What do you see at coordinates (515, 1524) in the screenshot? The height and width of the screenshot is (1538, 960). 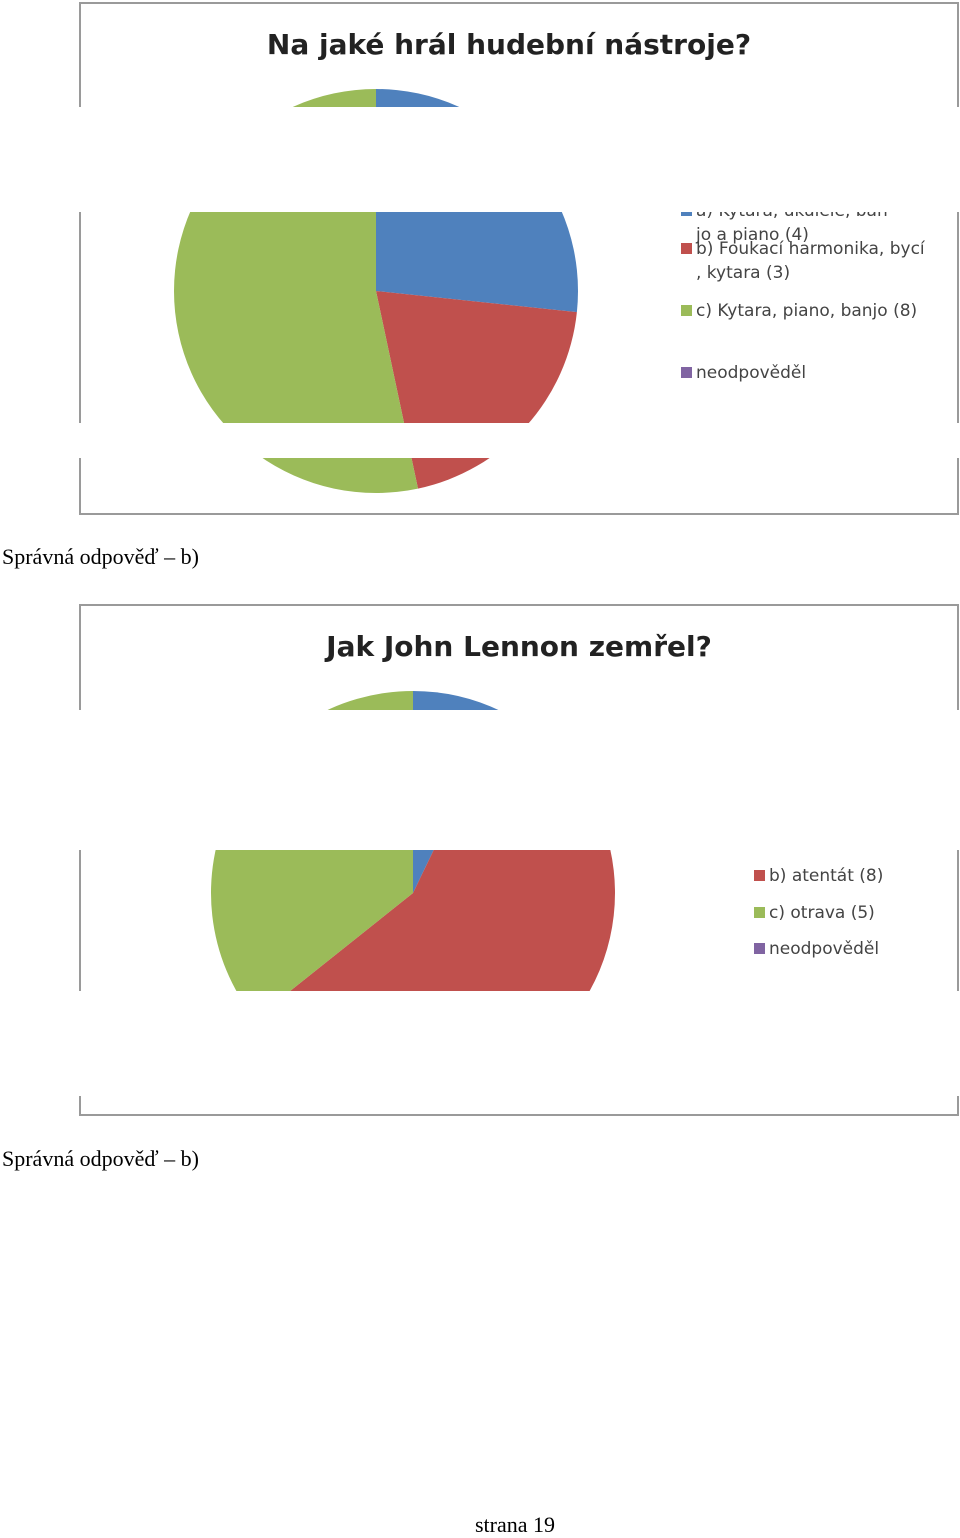 I see `page-number: strana 19` at bounding box center [515, 1524].